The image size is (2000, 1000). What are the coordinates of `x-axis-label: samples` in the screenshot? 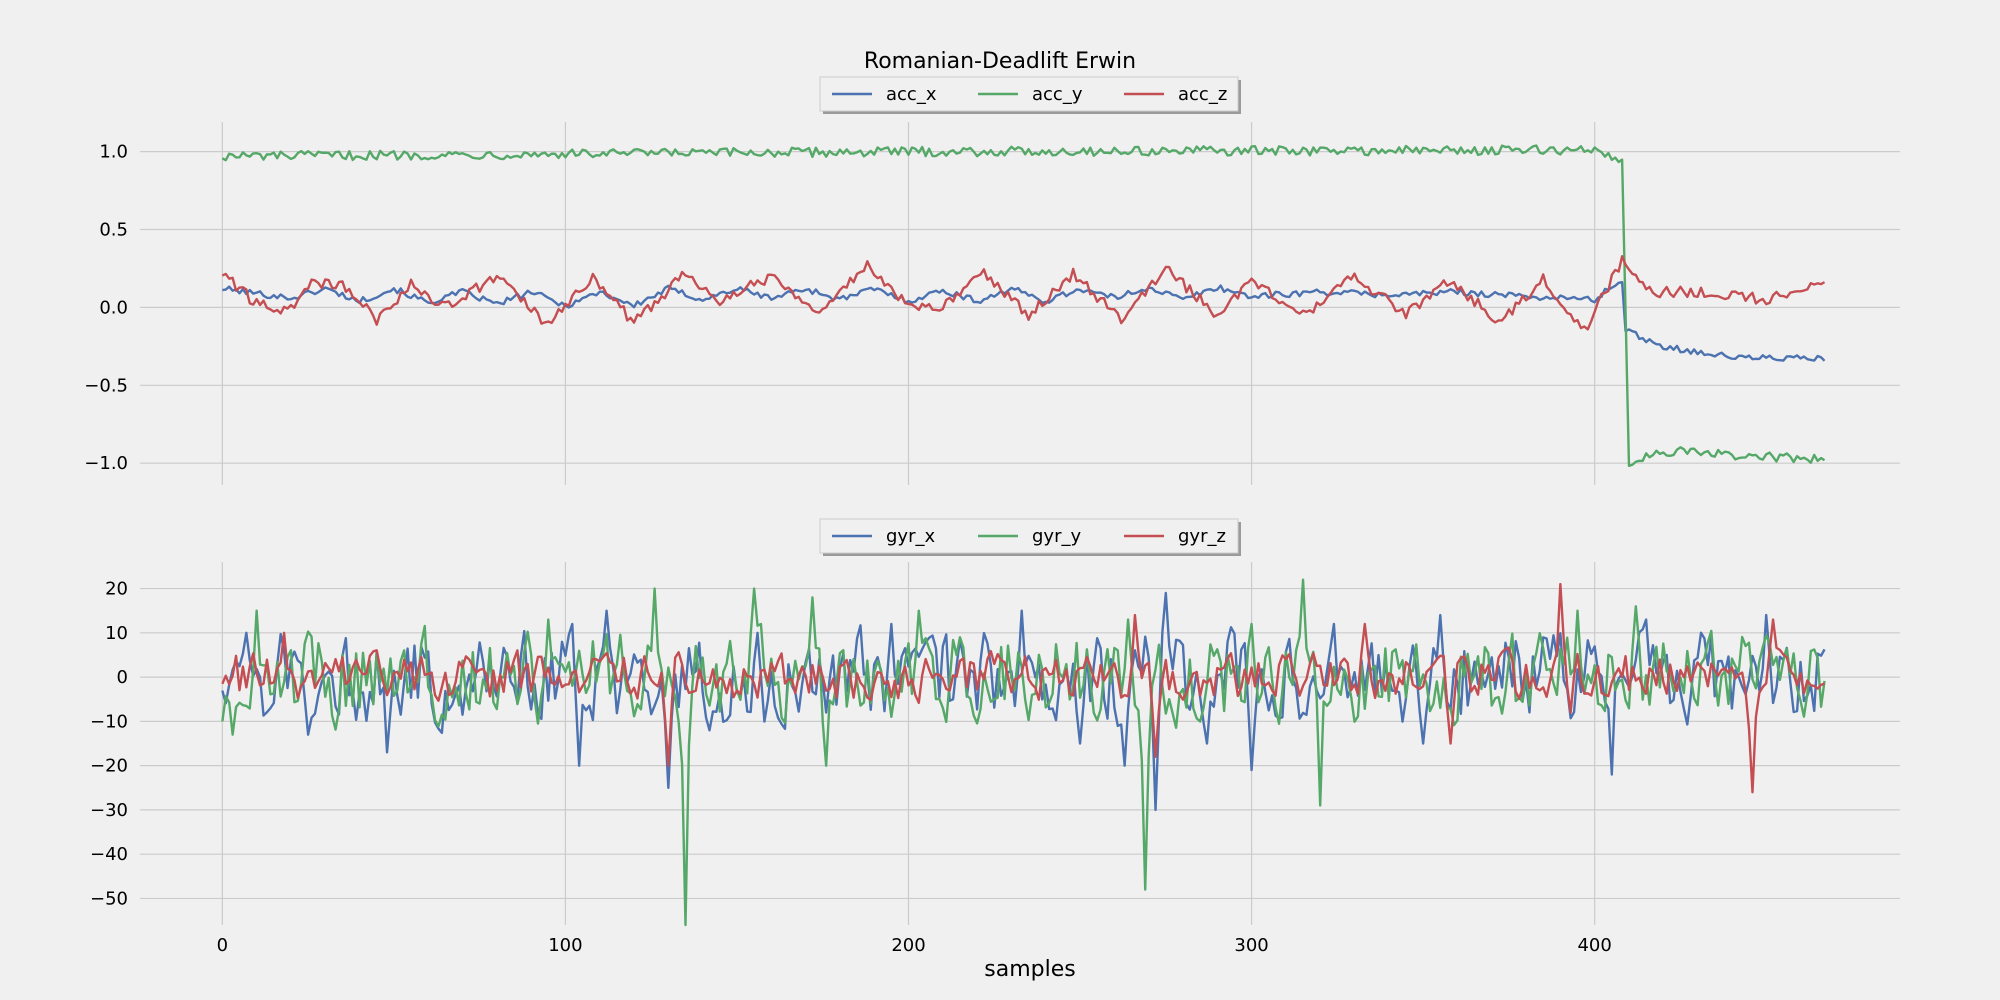 It's located at (1029, 969).